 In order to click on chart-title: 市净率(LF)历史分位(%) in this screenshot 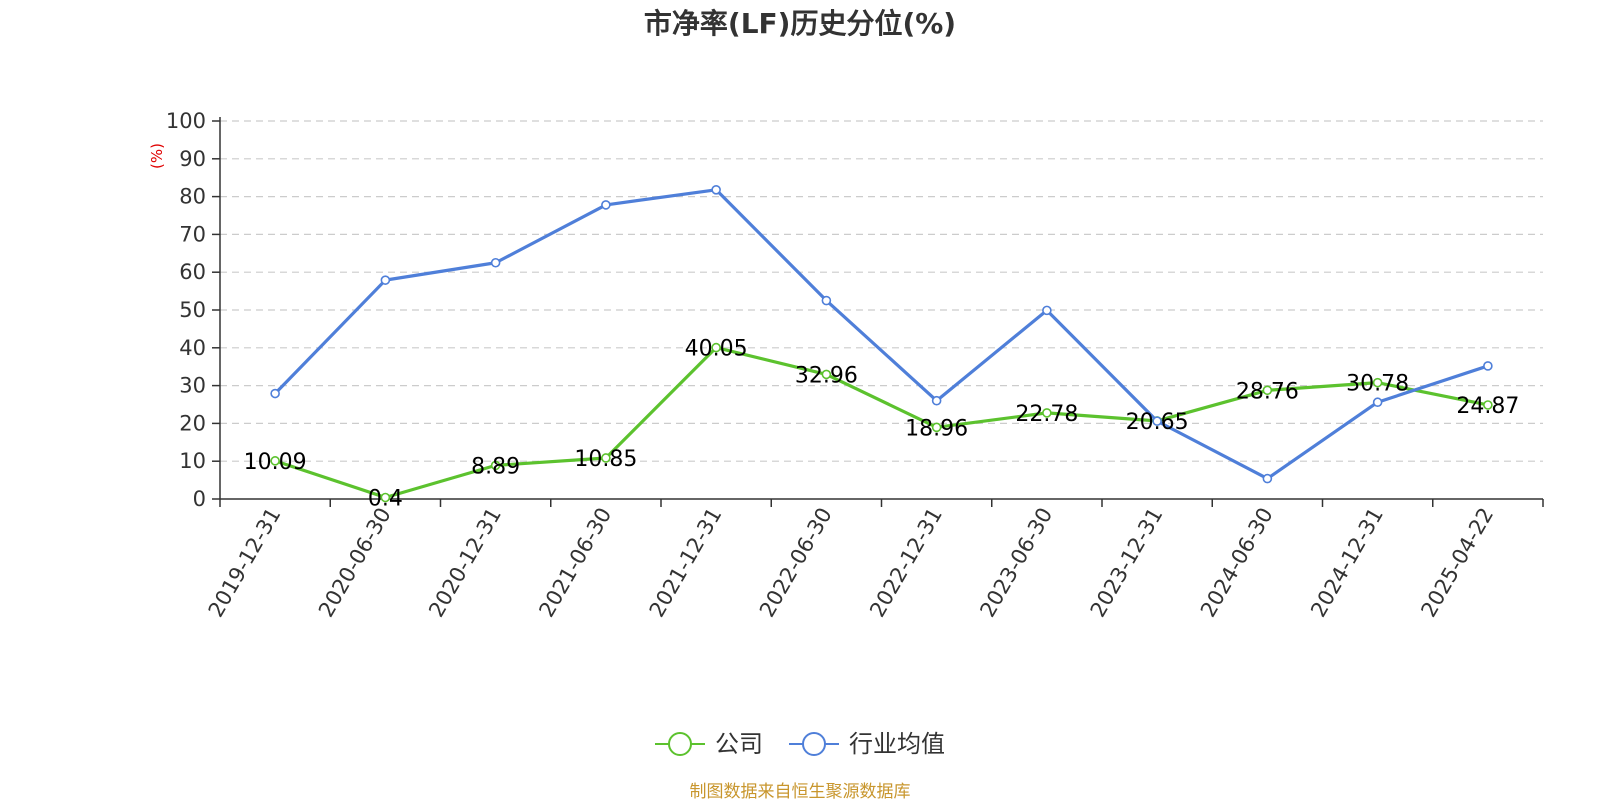, I will do `click(800, 23)`.